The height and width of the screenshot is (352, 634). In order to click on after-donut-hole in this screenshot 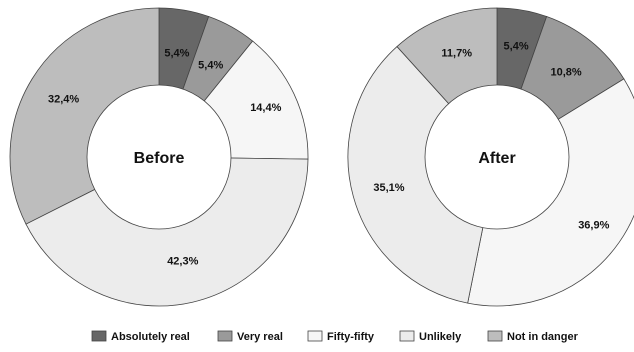, I will do `click(497, 157)`.